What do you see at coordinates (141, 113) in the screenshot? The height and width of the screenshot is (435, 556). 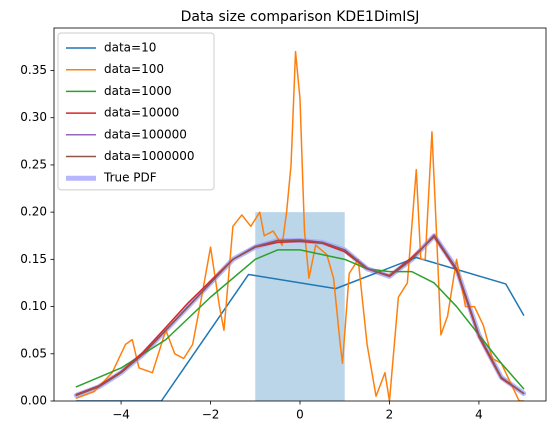 I see `legend-label: data=10000` at bounding box center [141, 113].